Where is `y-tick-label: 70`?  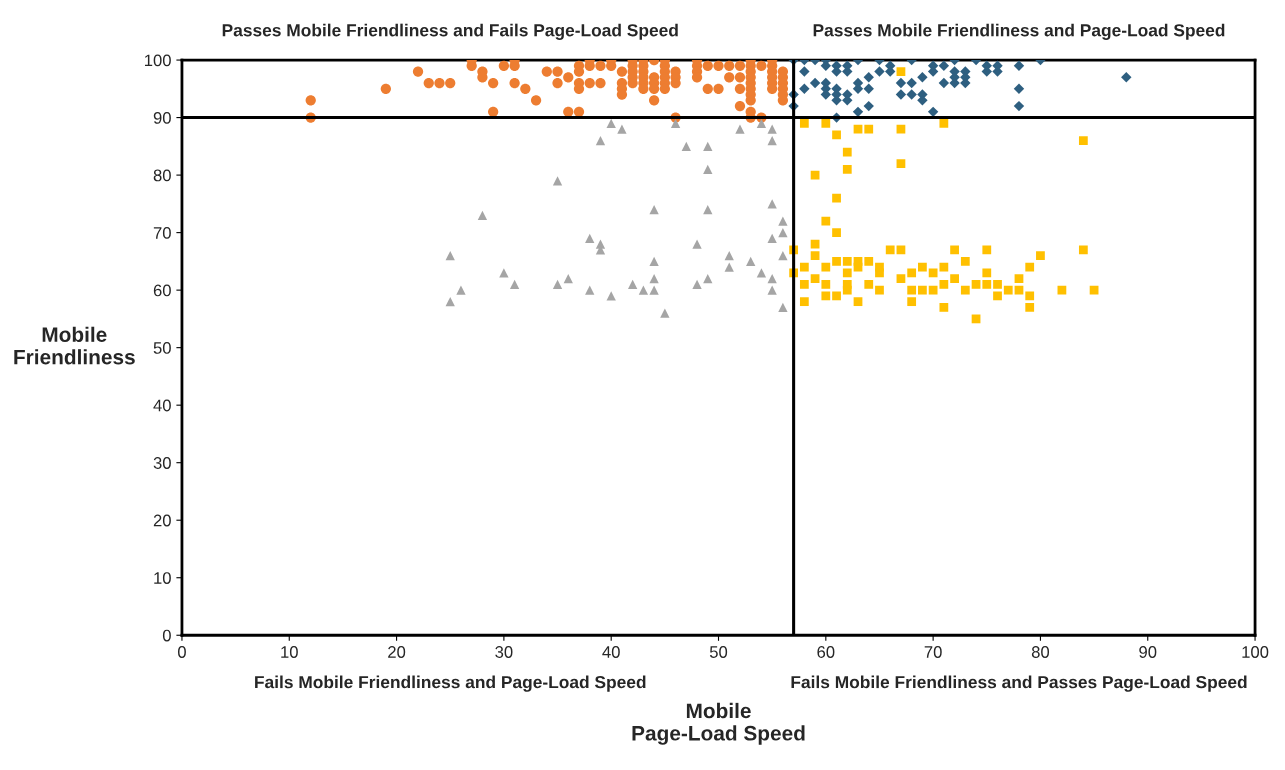
y-tick-label: 70 is located at coordinates (162, 233).